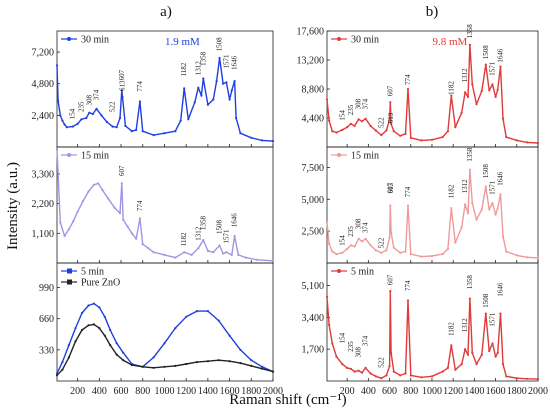  I want to click on x-tick-label: 200, so click(347, 391).